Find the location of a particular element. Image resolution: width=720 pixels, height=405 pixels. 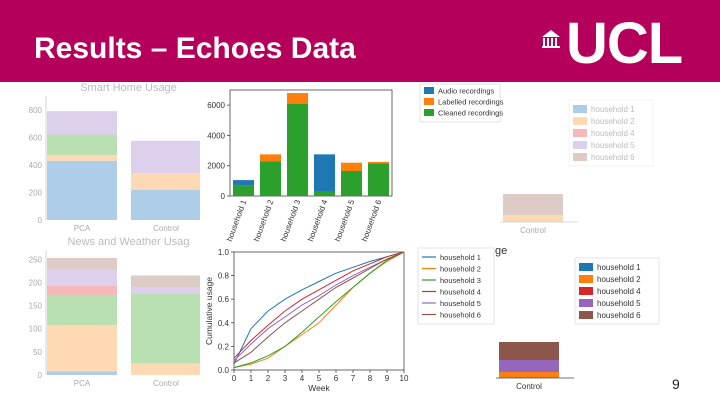

y-tick-label: 0.0 is located at coordinates (224, 370).